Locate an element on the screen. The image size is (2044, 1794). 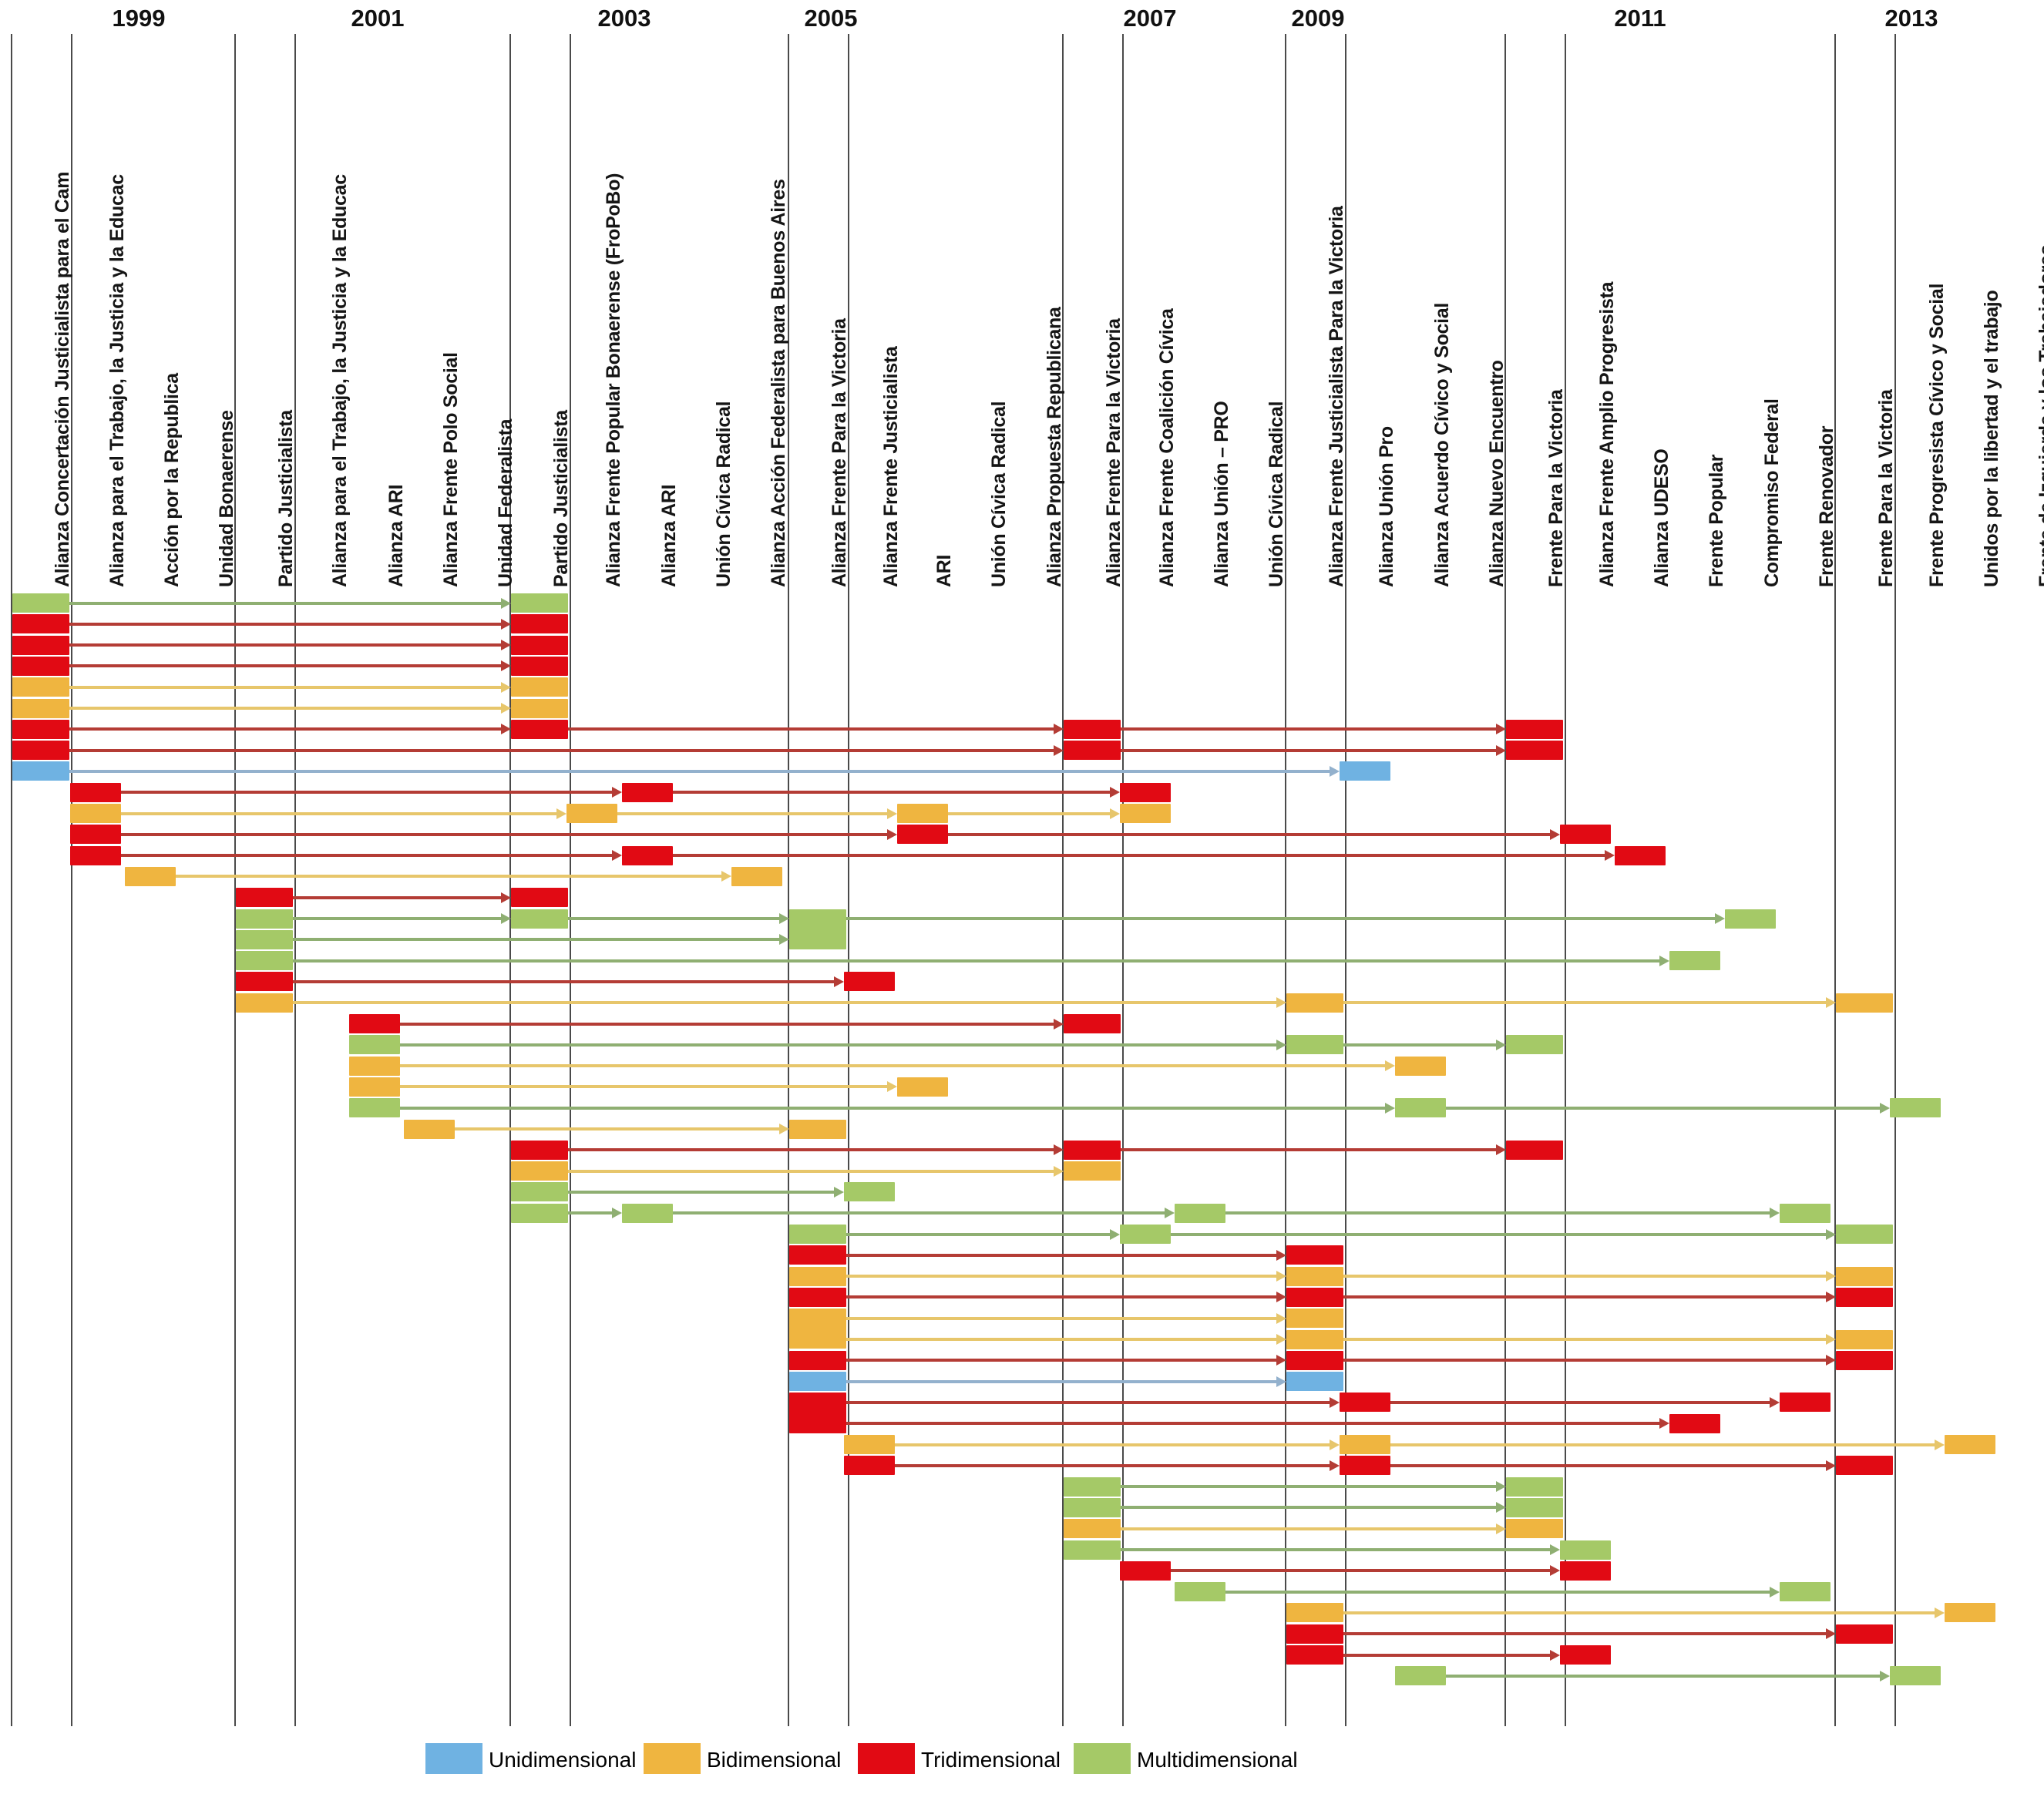
column-label-text: Frente Renovador is located at coordinates (1827, 506).